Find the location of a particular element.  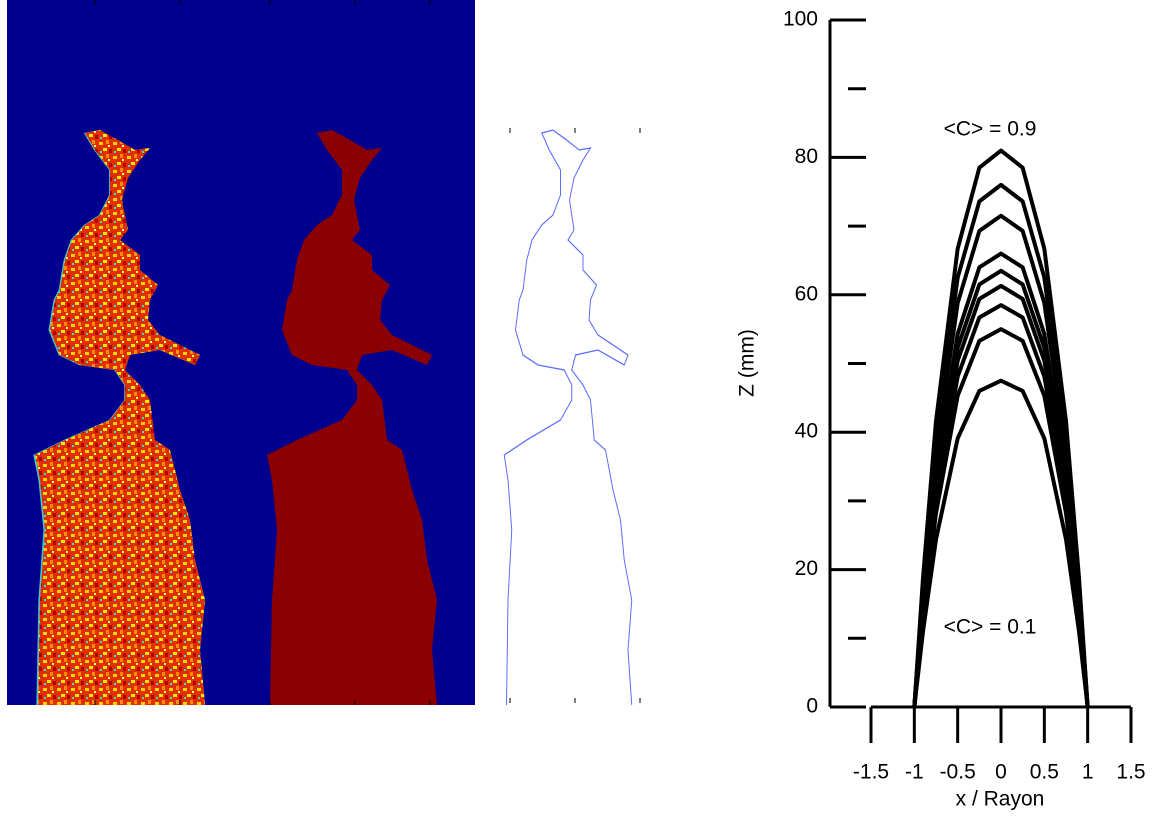

y-tick-label: 60 is located at coordinates (806, 293).